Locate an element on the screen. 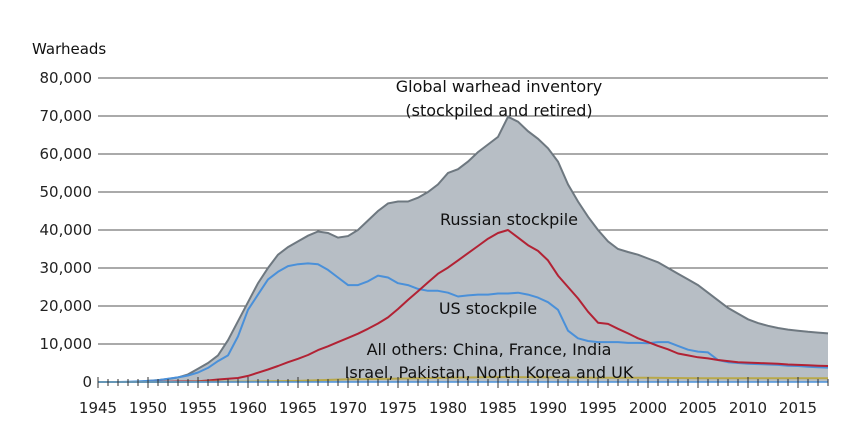 The width and height of the screenshot is (860, 442). annotation-others-line2: Israel, Pakistan, North Korea and UK is located at coordinates (489, 372).